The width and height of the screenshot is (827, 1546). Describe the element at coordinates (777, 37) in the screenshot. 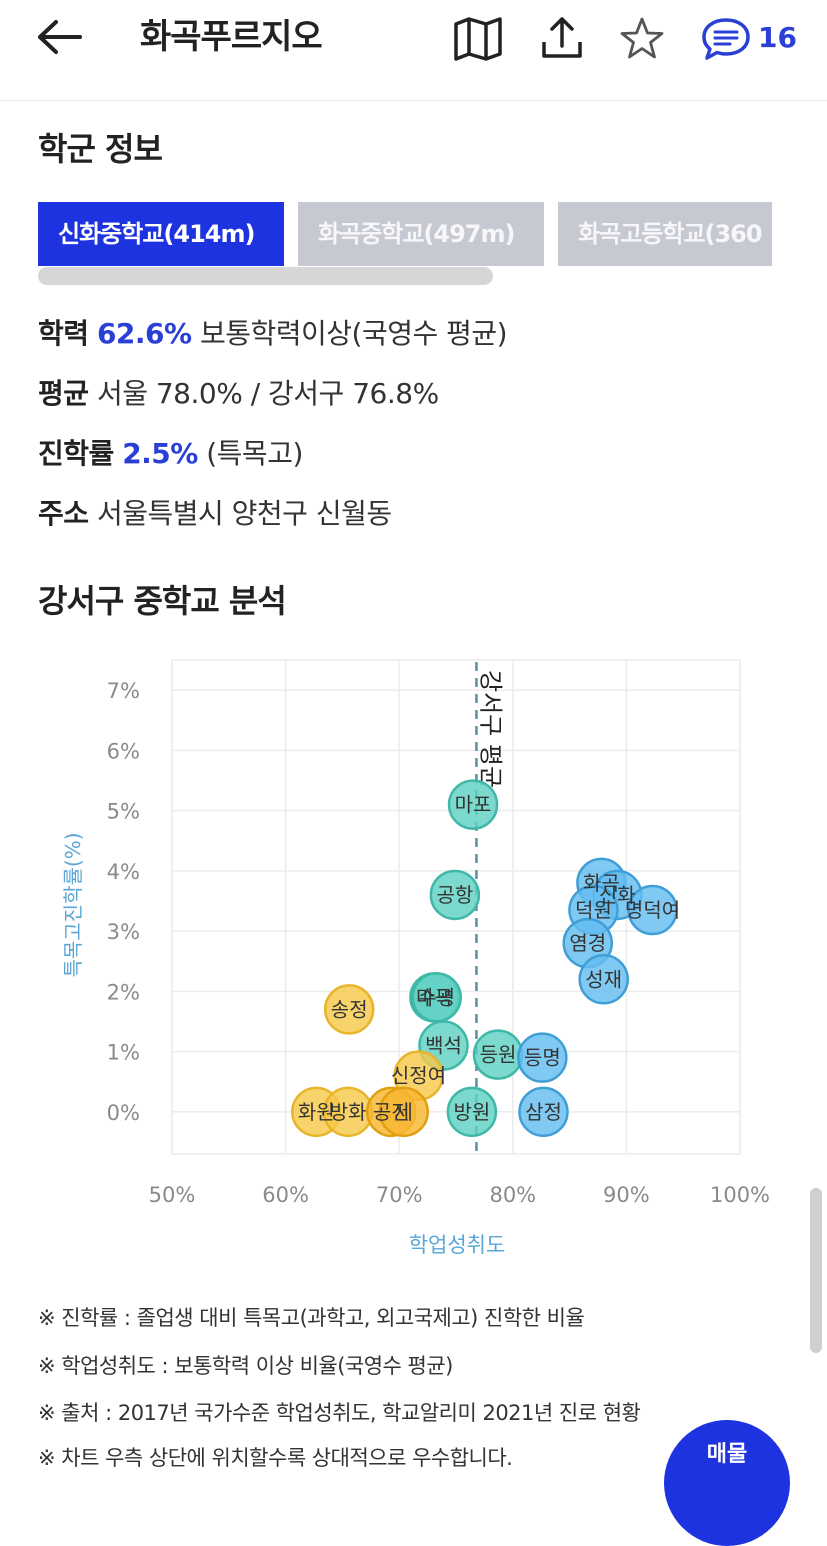

I see `comment-count: 16` at that location.